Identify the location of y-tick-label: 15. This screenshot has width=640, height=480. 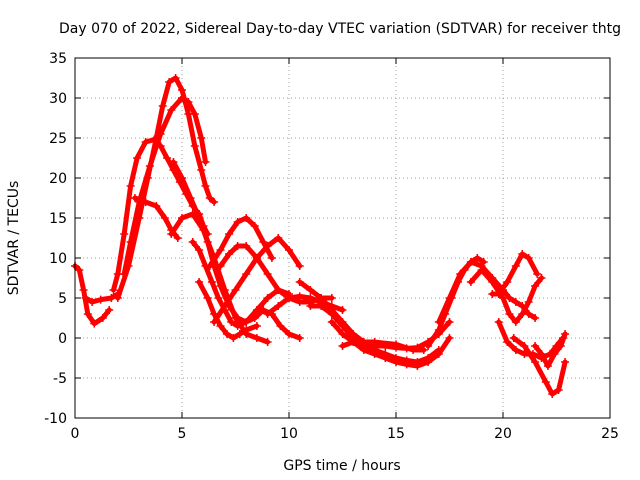
(58, 219).